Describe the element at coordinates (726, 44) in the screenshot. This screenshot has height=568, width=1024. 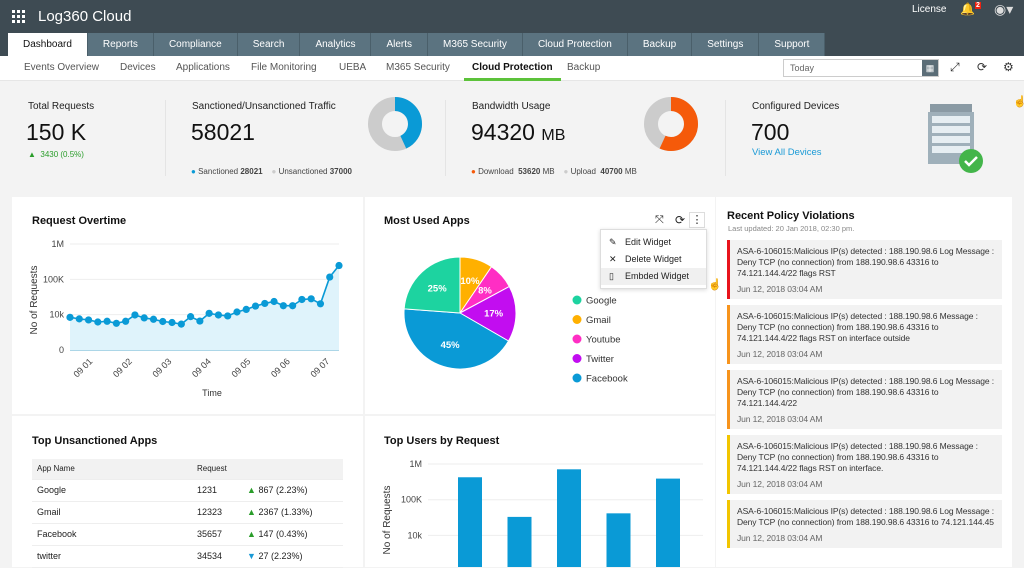
I see `tab-settings: Settings` at that location.